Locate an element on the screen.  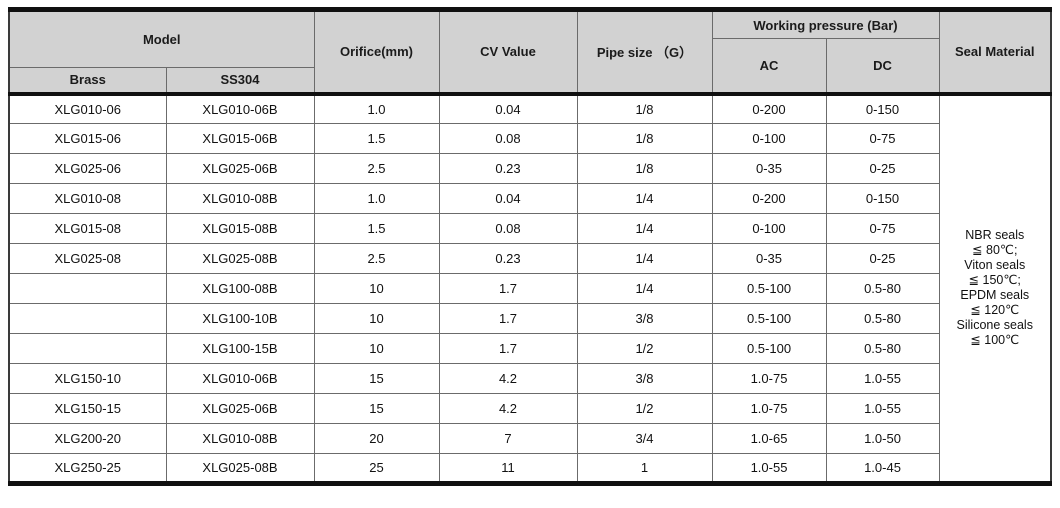
ss304-cell: XLG015-06B is located at coordinates (240, 138).